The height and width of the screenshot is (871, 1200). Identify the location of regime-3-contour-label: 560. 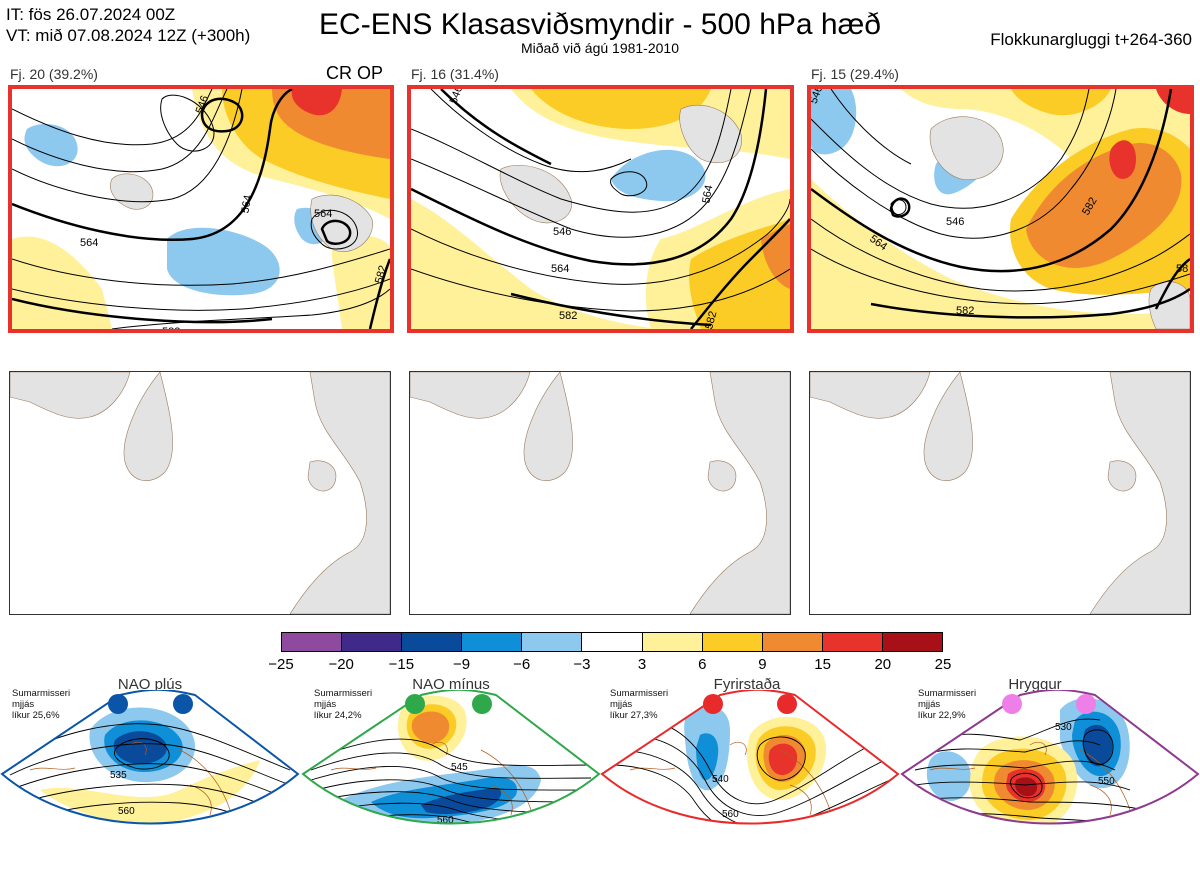
(730, 814).